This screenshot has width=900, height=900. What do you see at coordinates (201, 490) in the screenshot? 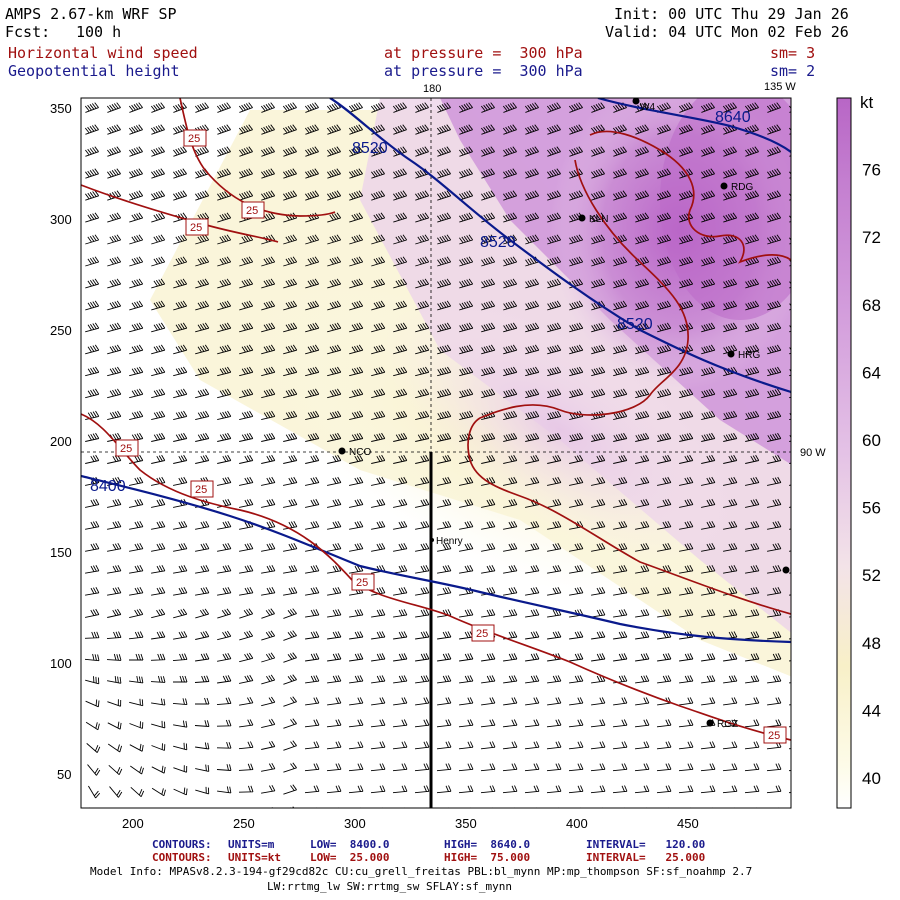
I see `speed-label-5: 25` at bounding box center [201, 490].